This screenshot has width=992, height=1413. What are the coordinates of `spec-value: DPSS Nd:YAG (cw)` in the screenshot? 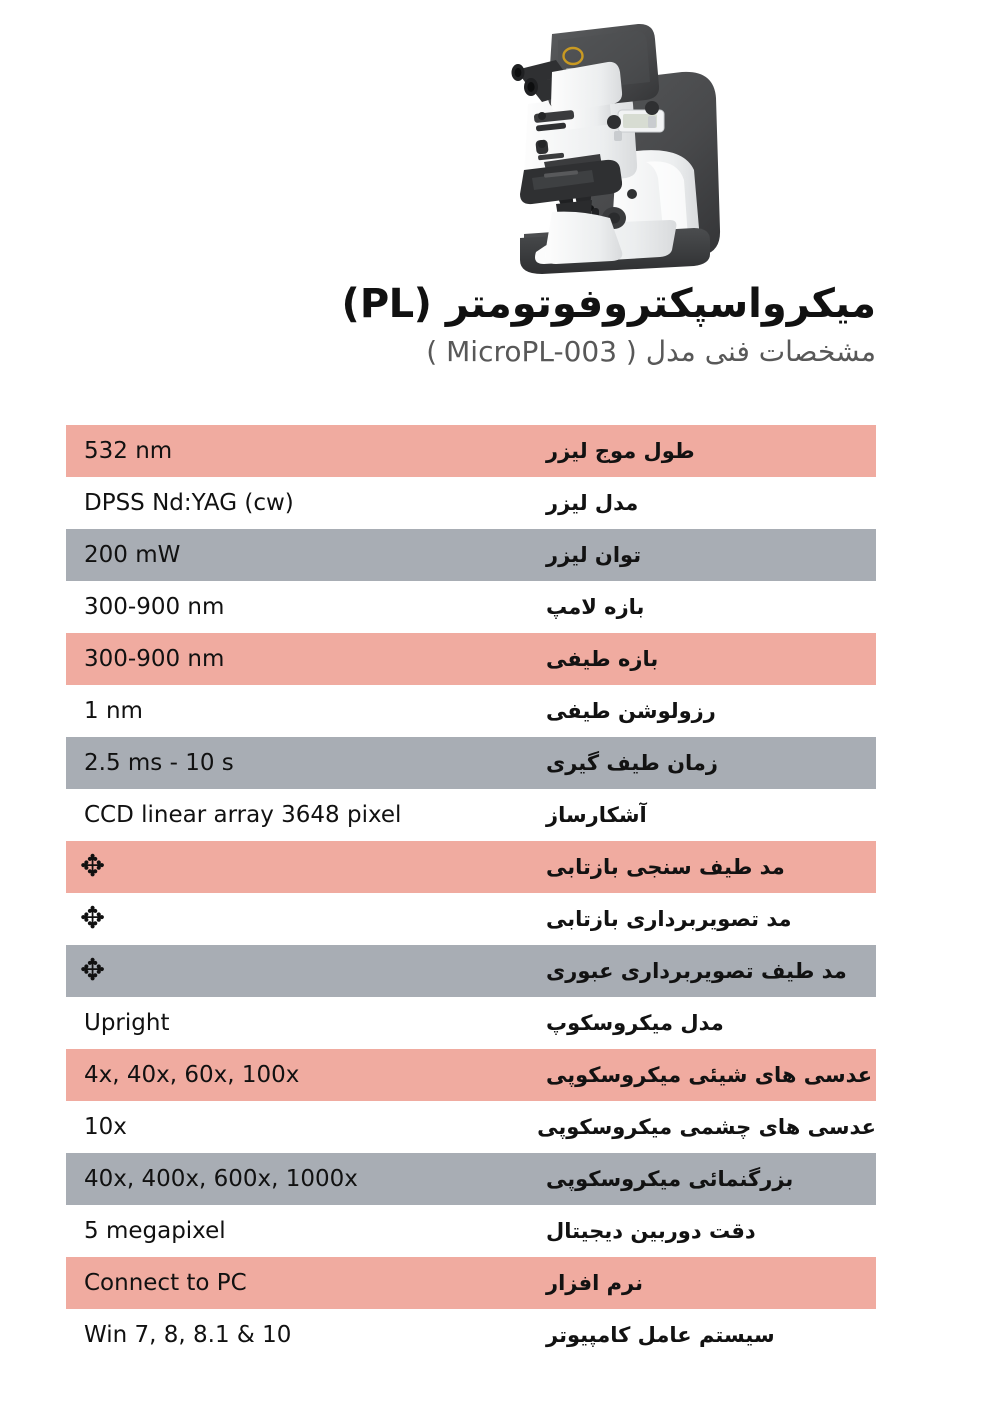 It's located at (189, 502).